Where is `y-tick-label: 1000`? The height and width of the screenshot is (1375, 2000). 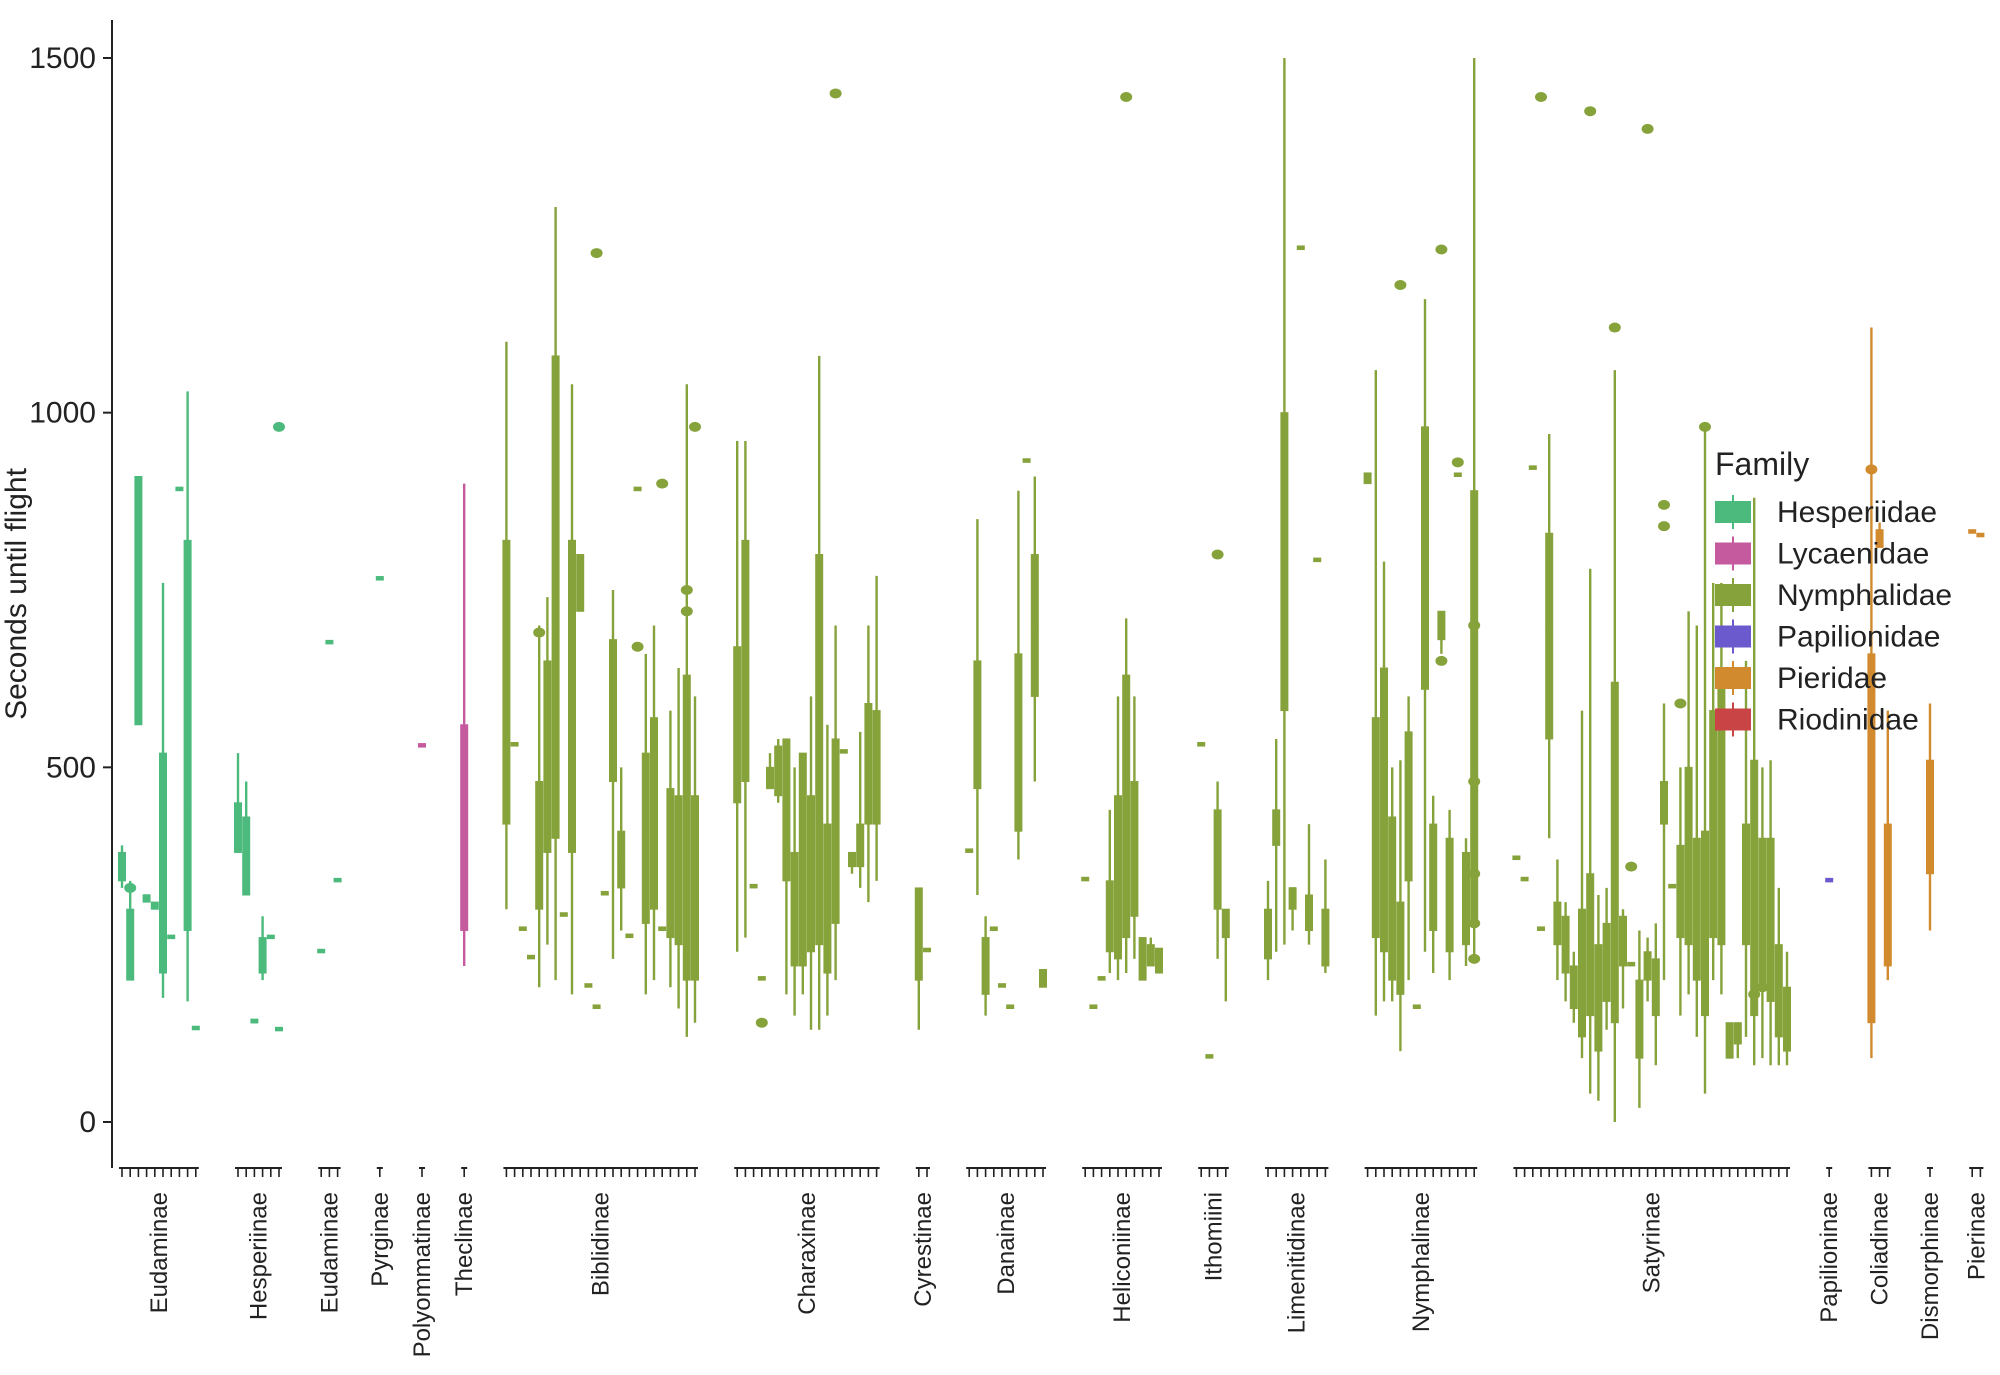 y-tick-label: 1000 is located at coordinates (62, 413).